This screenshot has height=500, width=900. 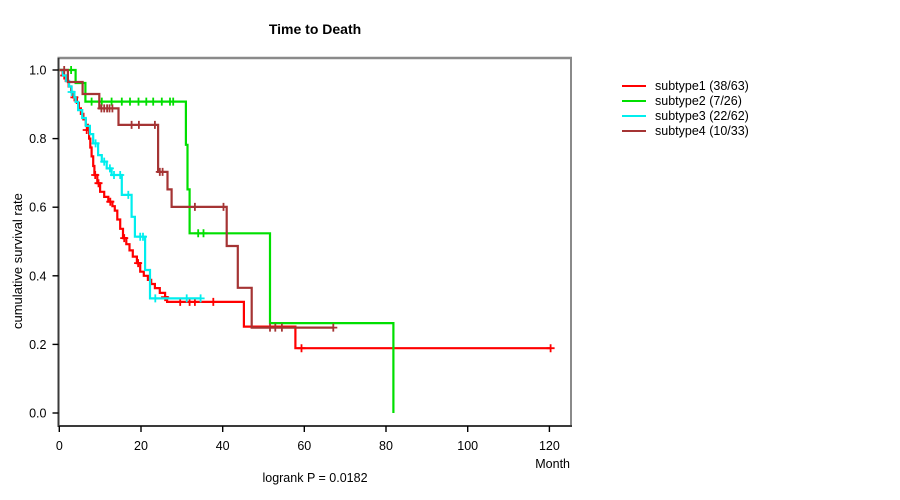 I want to click on y-tick-label: 0.8, so click(x=37, y=139).